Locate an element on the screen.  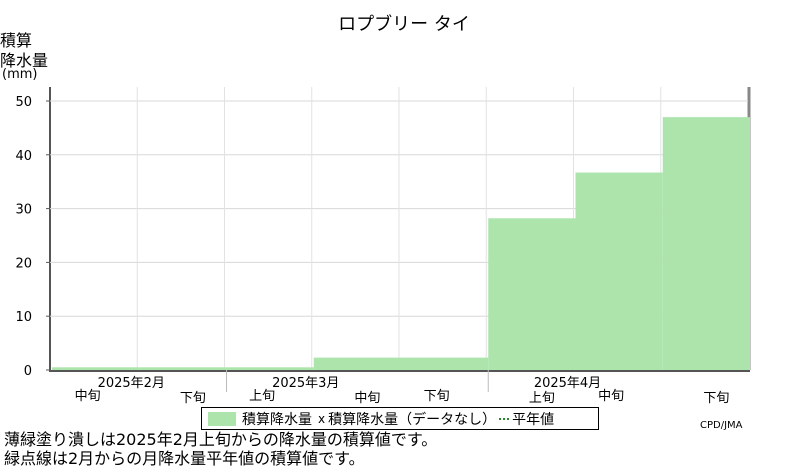
legend-swatch-observed is located at coordinates (222, 418).